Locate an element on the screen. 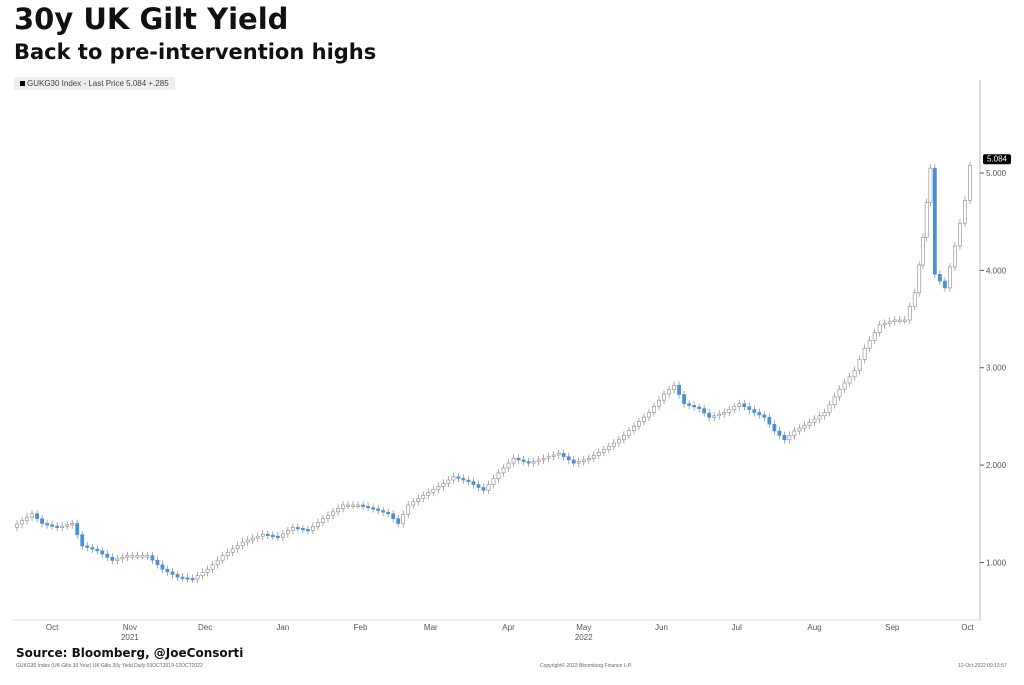 Image resolution: width=1024 pixels, height=685 pixels. x-year-label: 2021 is located at coordinates (130, 637).